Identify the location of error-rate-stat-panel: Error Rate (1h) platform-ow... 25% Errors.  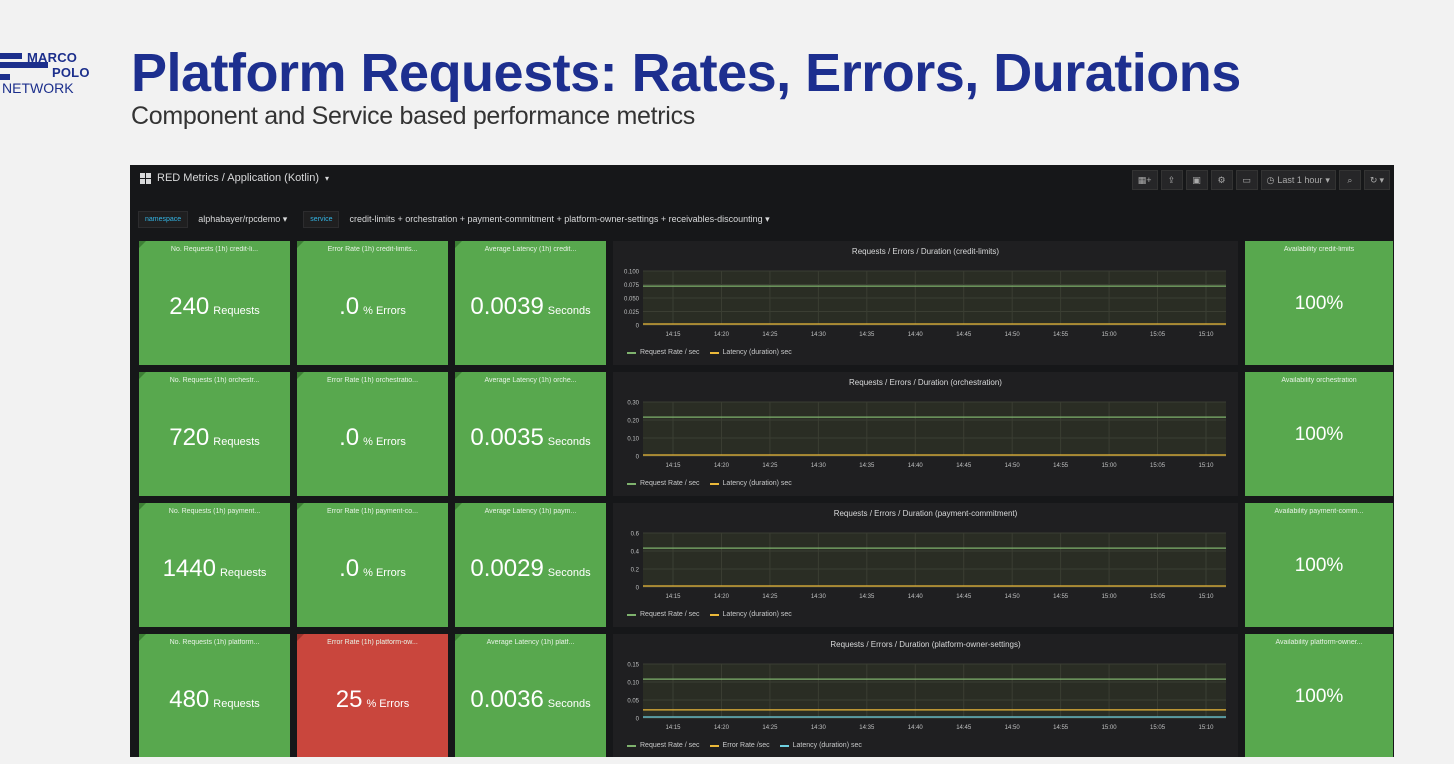
(372, 695).